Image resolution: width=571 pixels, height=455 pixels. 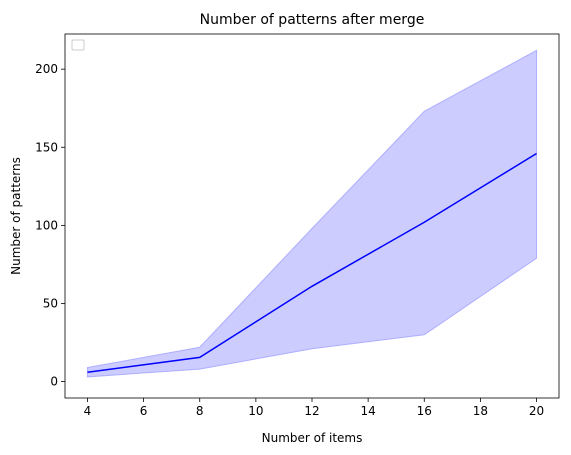 I want to click on legend-box, so click(x=78, y=45).